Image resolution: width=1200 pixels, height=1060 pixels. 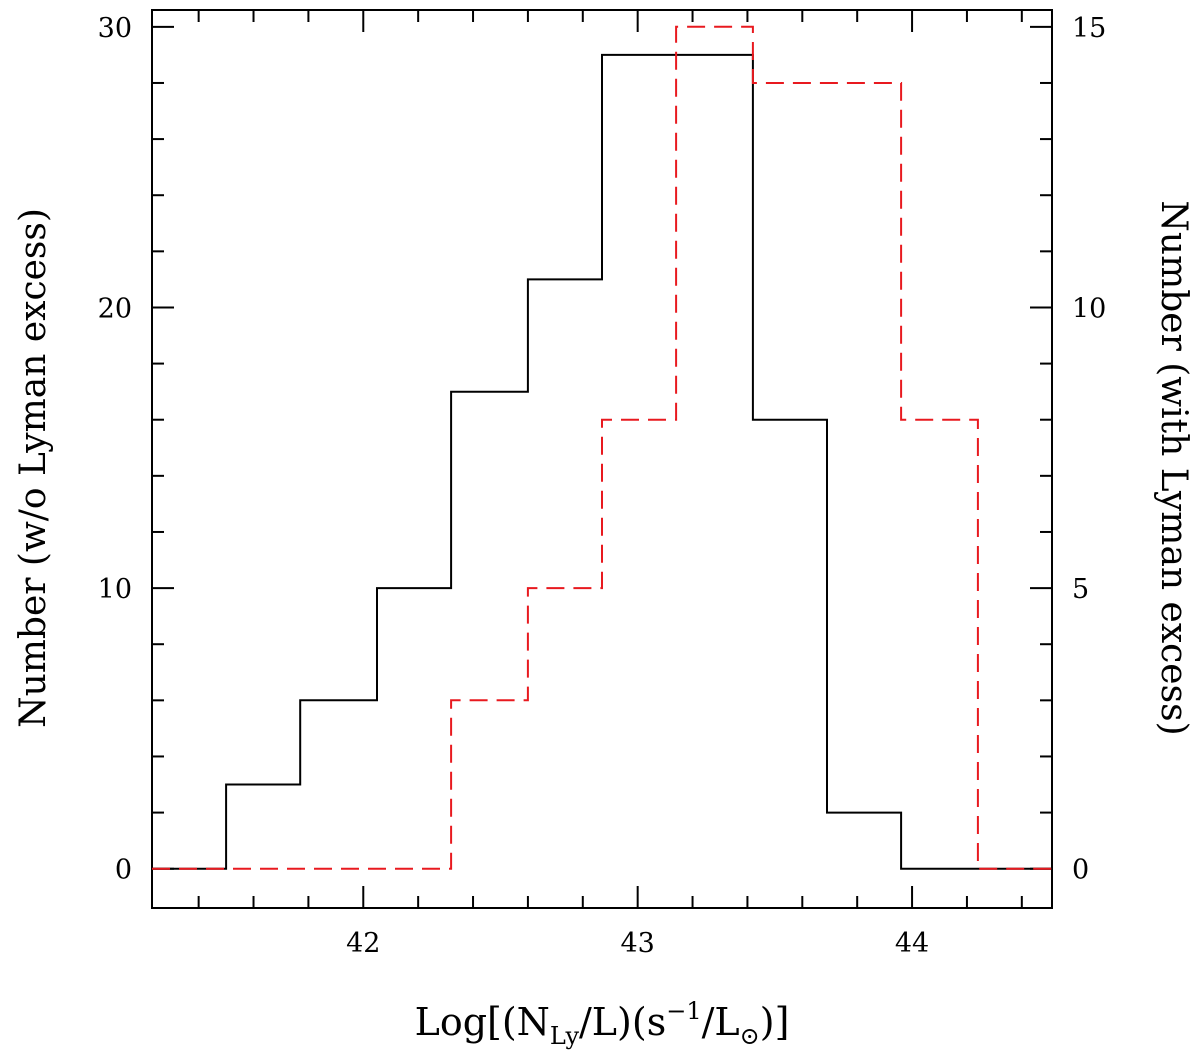 I want to click on y-left-tick-label: 0, so click(x=123, y=870).